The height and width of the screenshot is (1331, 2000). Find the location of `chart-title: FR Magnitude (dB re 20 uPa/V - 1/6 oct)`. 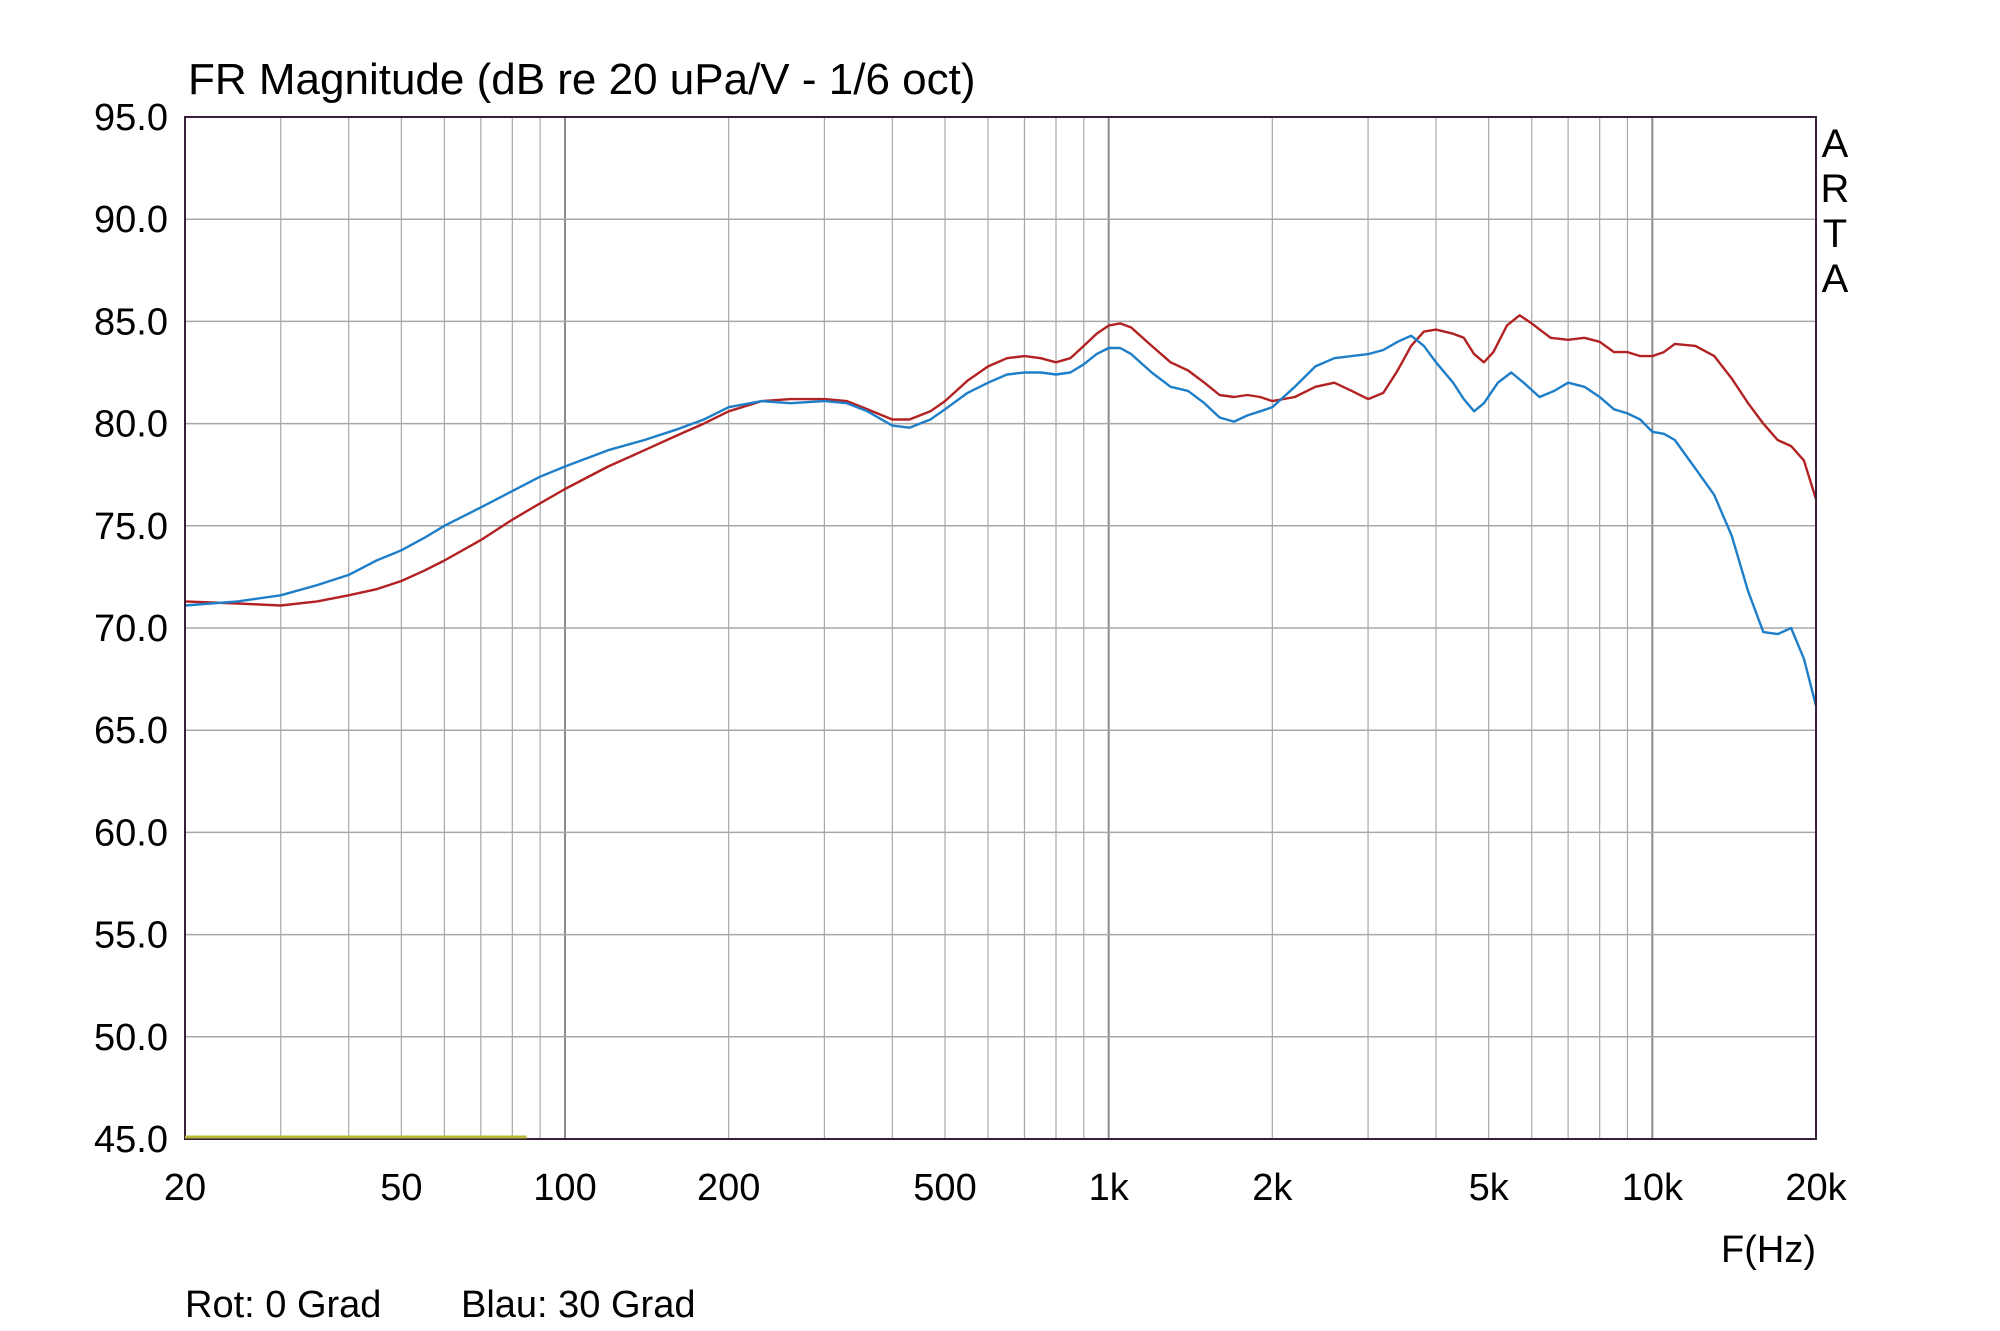

chart-title: FR Magnitude (dB re 20 uPa/V - 1/6 oct) is located at coordinates (582, 79).